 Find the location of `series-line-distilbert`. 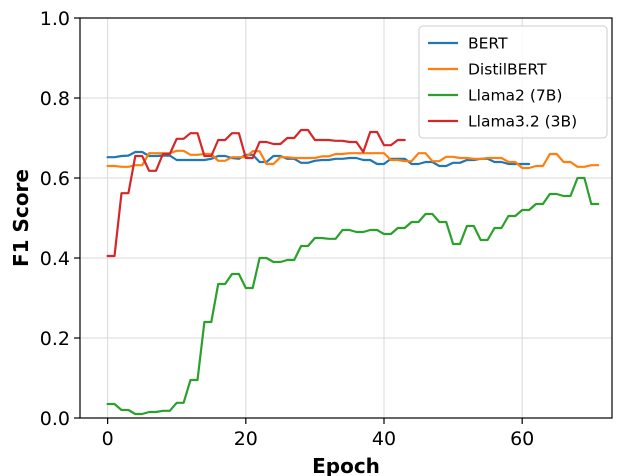

series-line-distilbert is located at coordinates (353, 159).